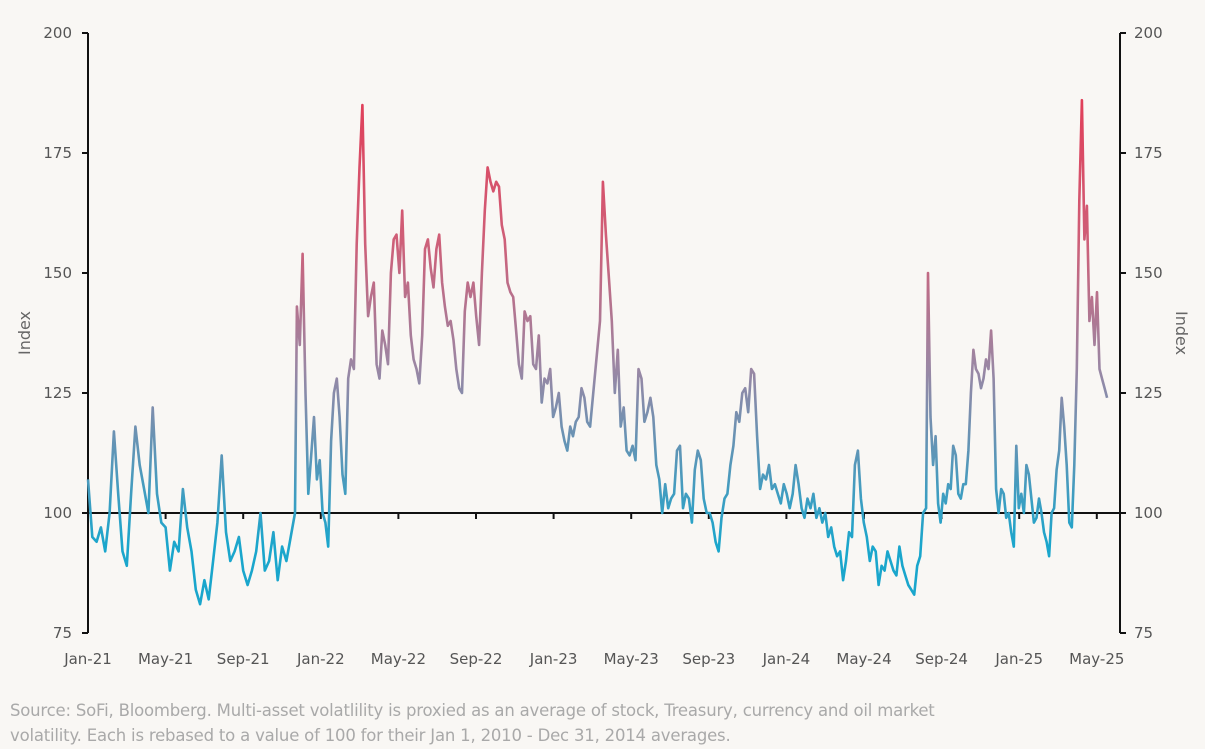 This screenshot has height=749, width=1205. I want to click on y-axis-title-right: Index, so click(1181, 333).